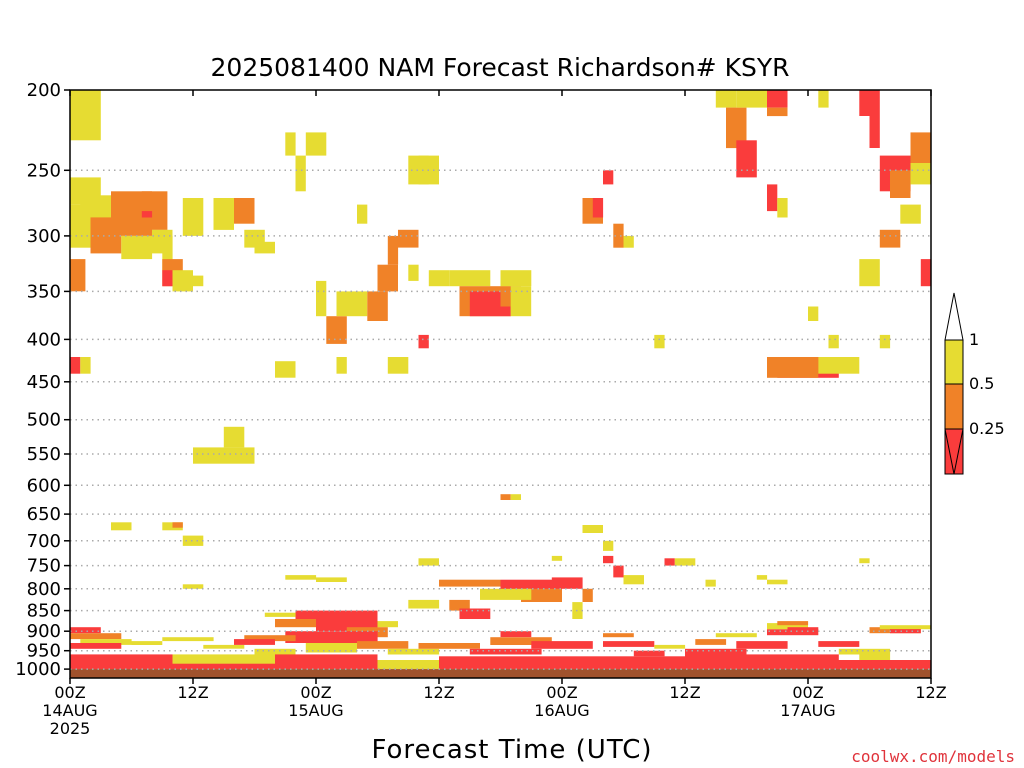 This screenshot has height=768, width=1024. What do you see at coordinates (561, 710) in the screenshot?
I see `x-tick-label: 16AUG` at bounding box center [561, 710].